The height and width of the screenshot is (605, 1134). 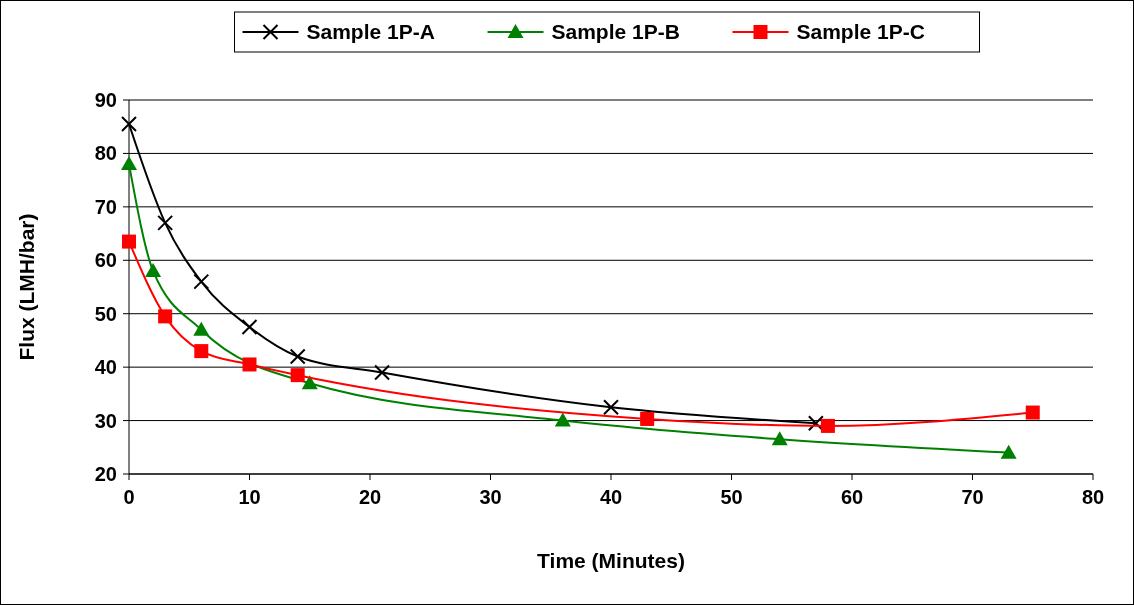 What do you see at coordinates (249, 497) in the screenshot?
I see `x-tick-label: 10` at bounding box center [249, 497].